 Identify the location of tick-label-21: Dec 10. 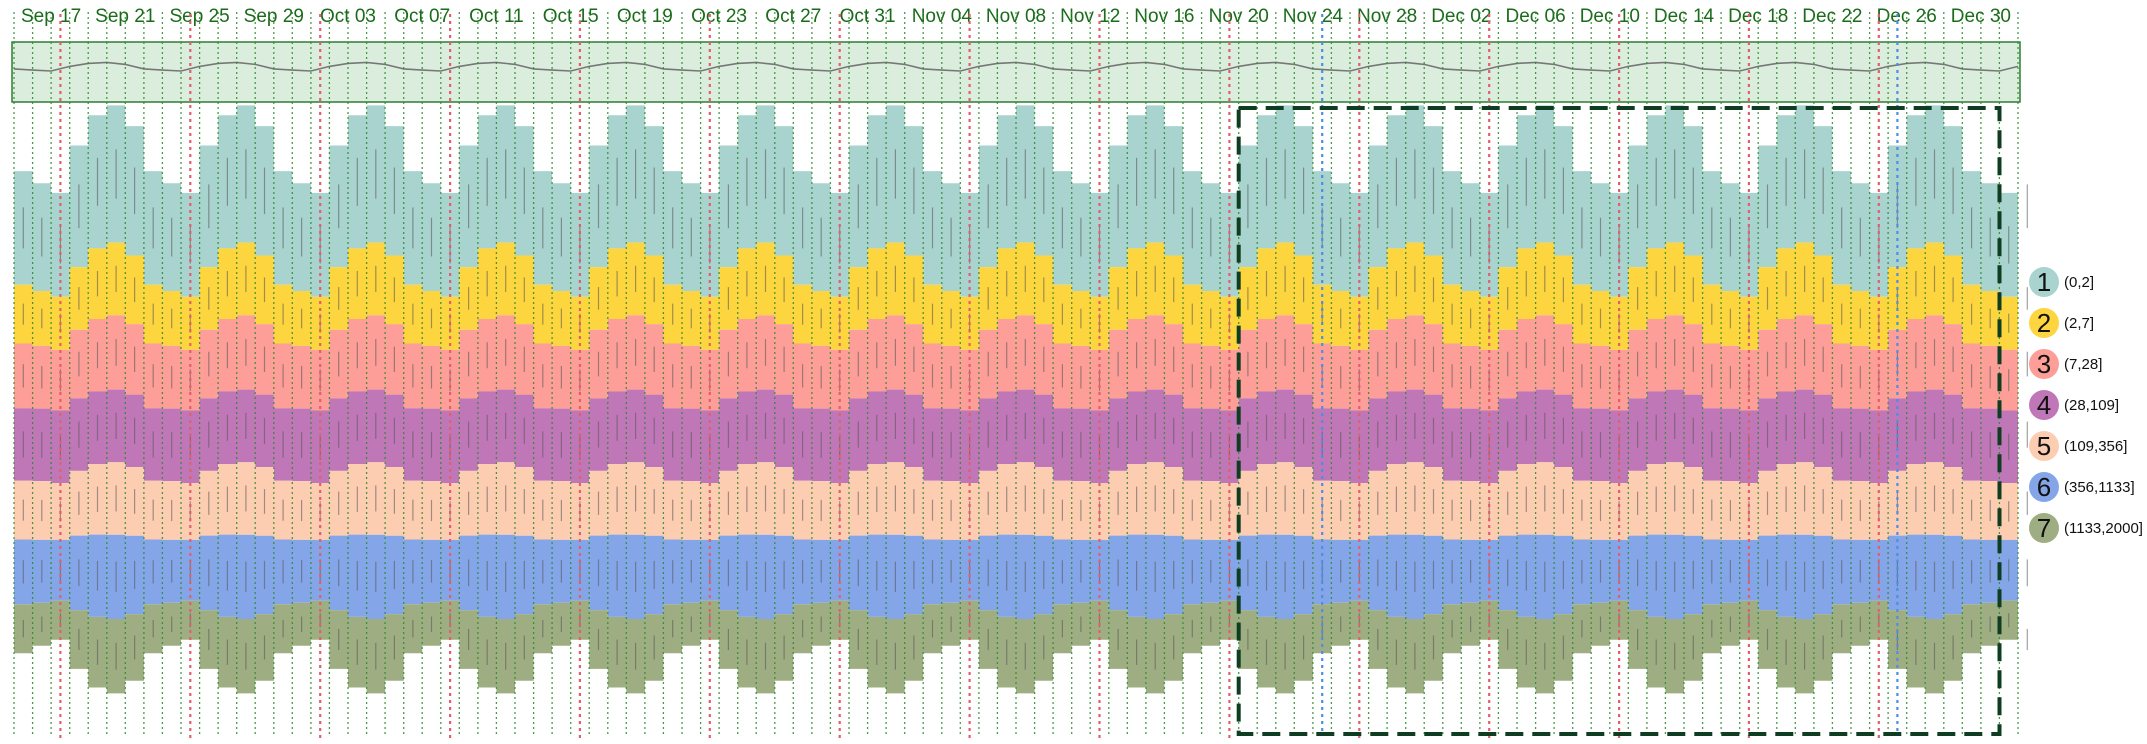
(1610, 16).